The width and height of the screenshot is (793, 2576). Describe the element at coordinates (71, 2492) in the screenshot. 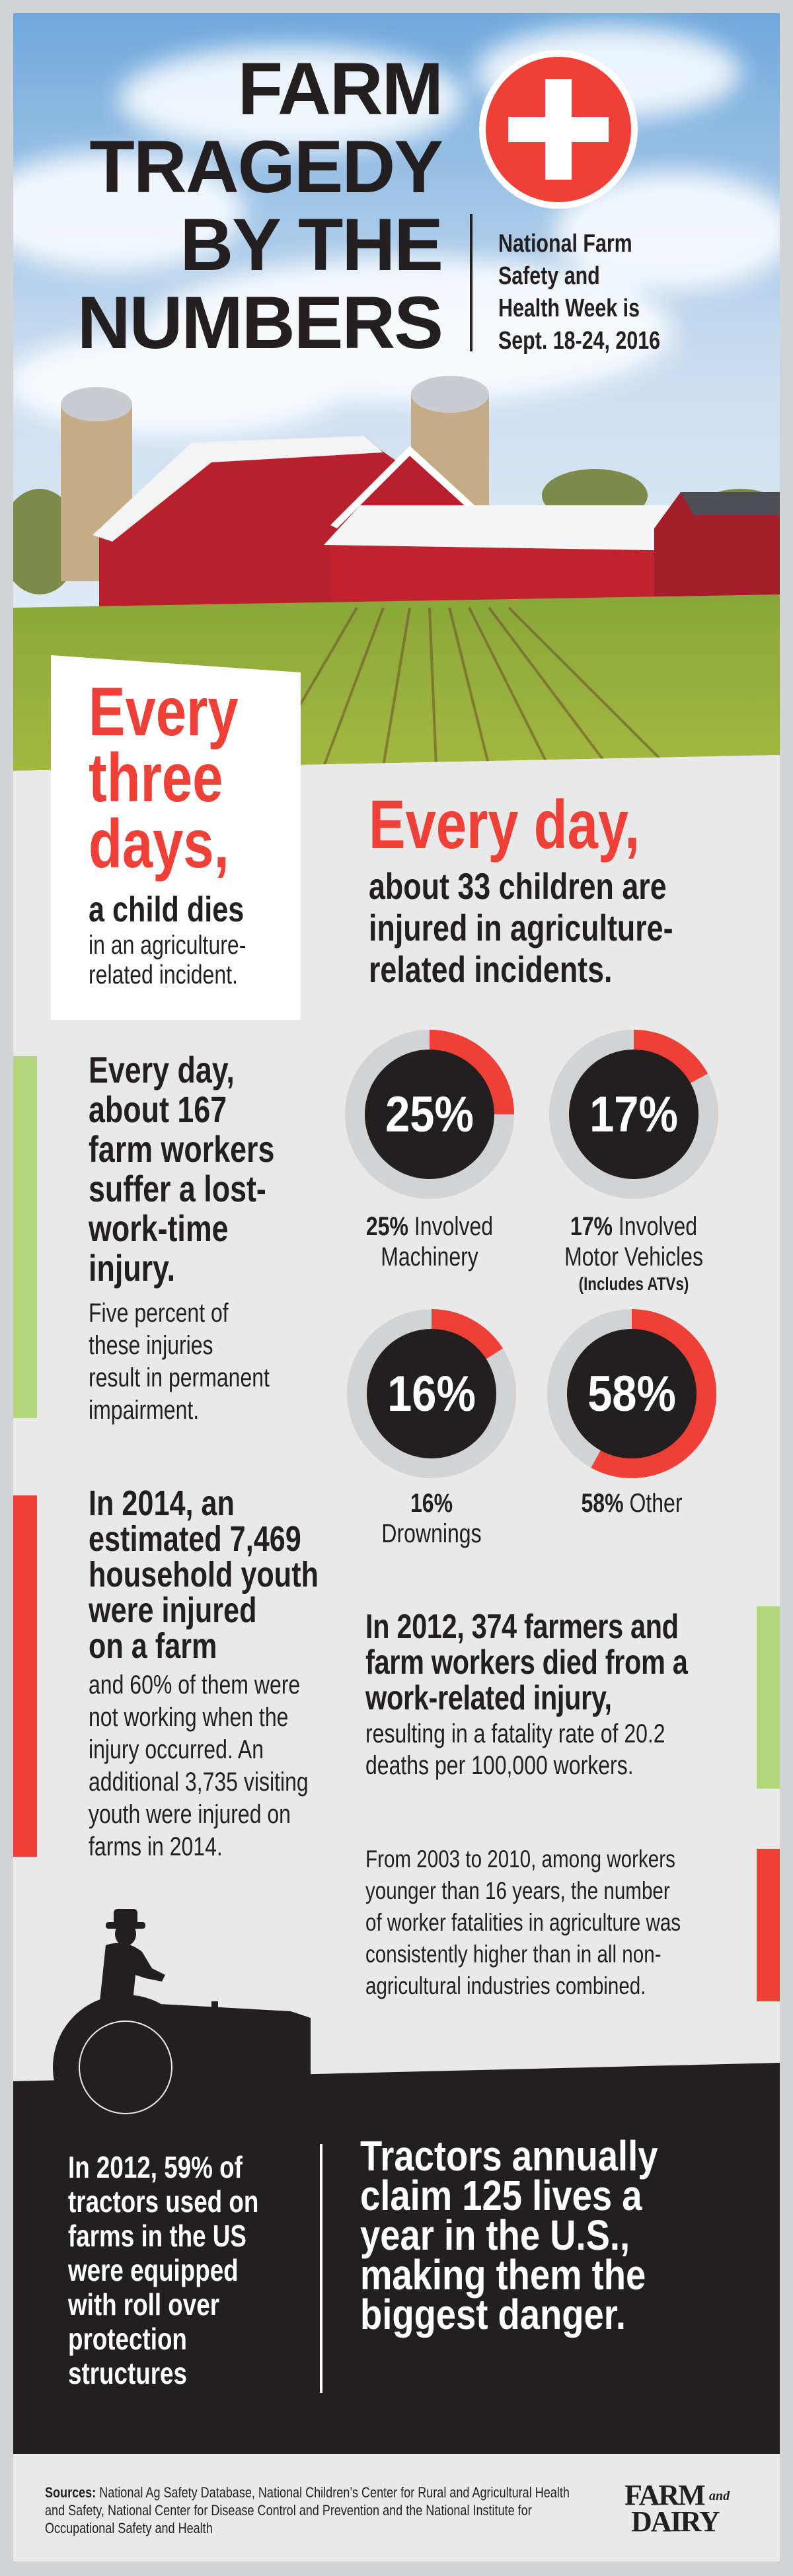

I see `sources-label: Sources:` at that location.